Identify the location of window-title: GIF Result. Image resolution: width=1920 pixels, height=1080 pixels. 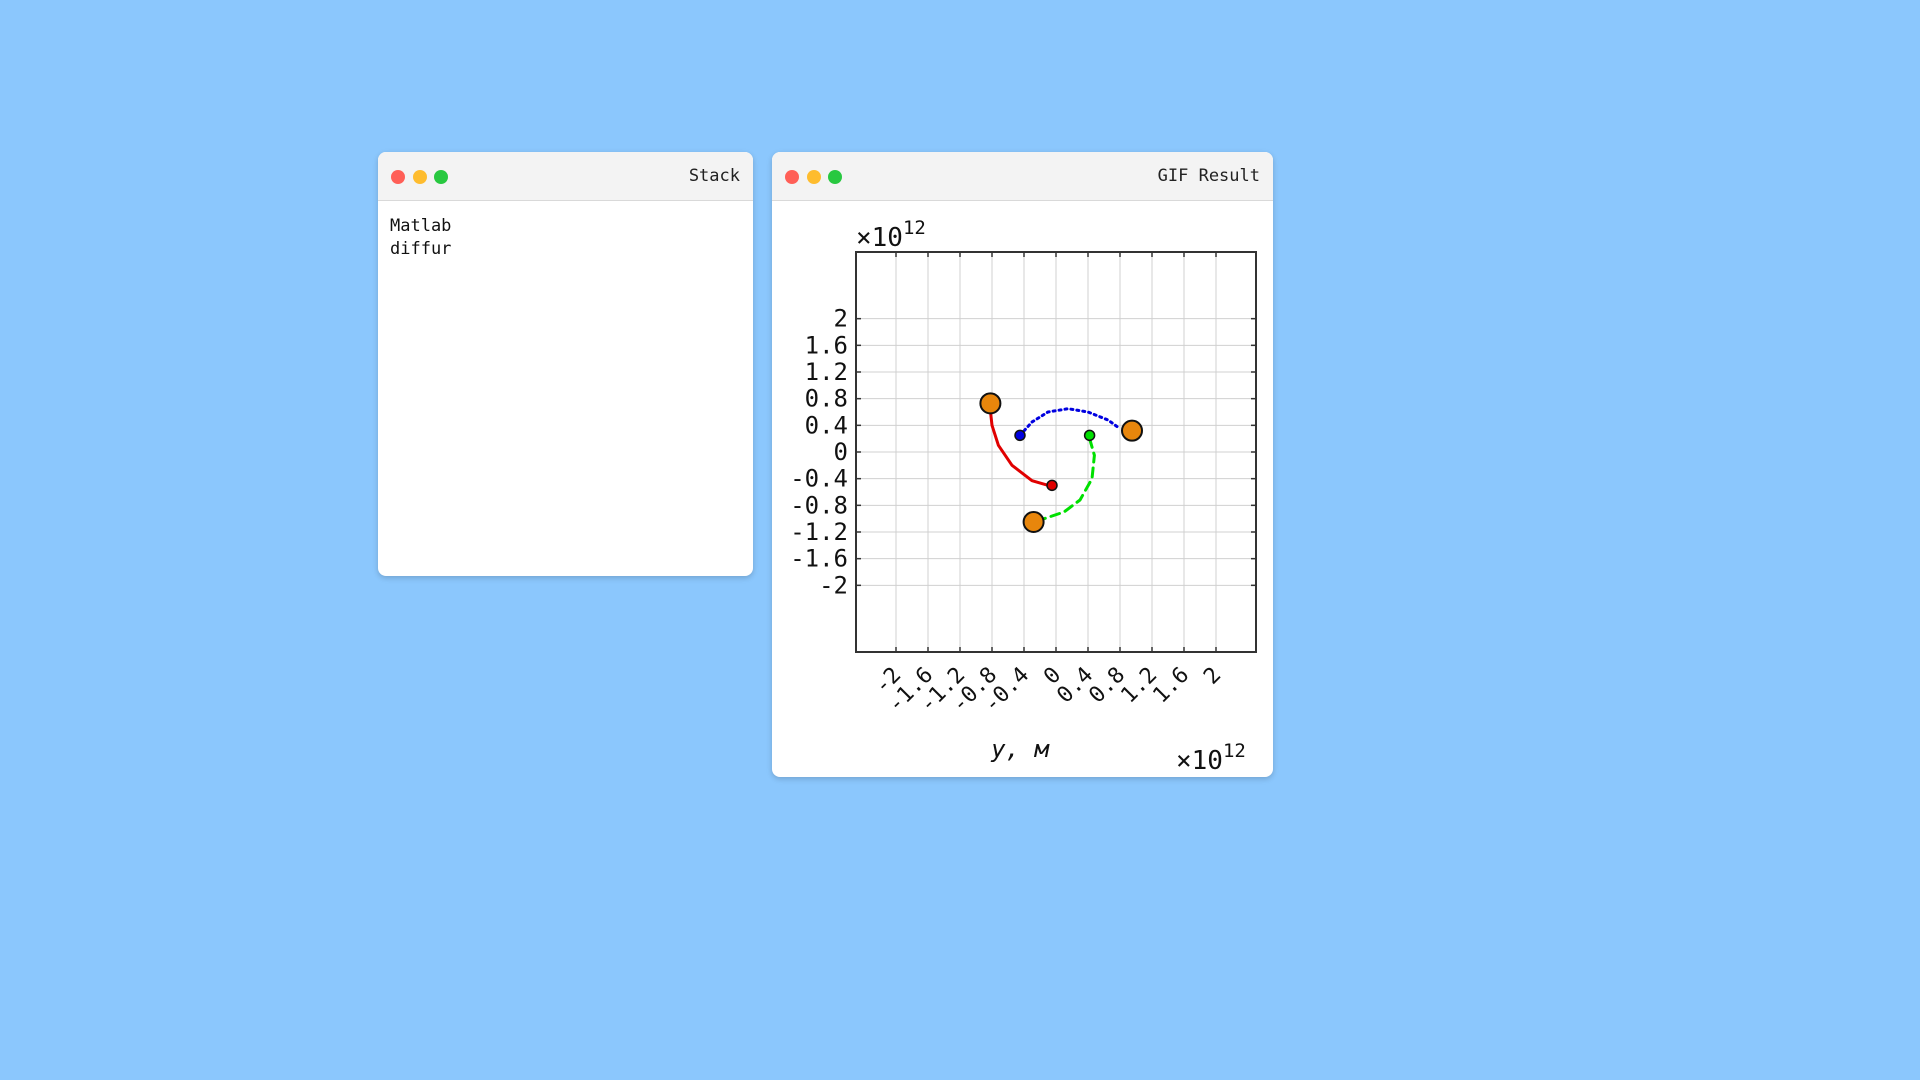
(1208, 176).